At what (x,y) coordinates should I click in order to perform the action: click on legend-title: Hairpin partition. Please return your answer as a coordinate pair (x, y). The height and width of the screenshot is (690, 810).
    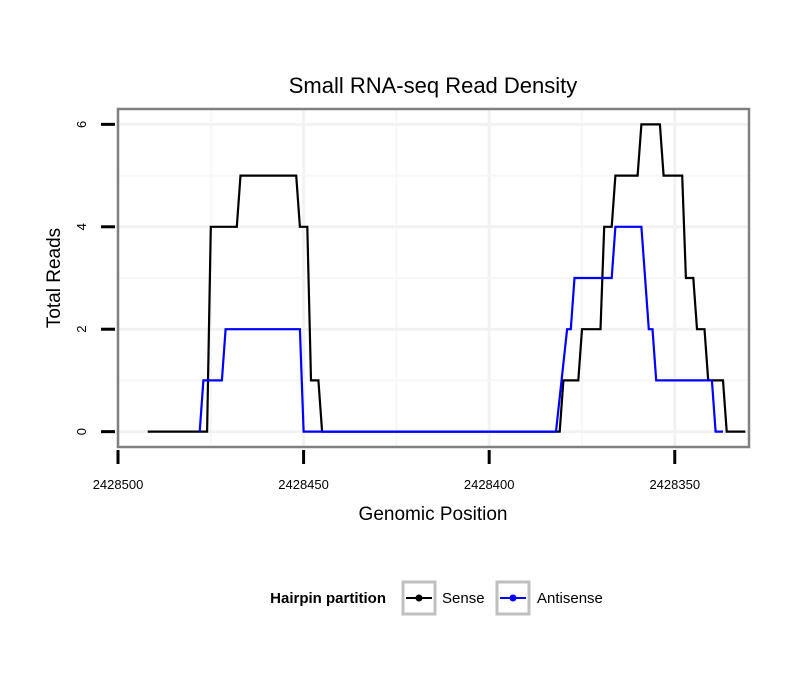
    Looking at the image, I should click on (328, 598).